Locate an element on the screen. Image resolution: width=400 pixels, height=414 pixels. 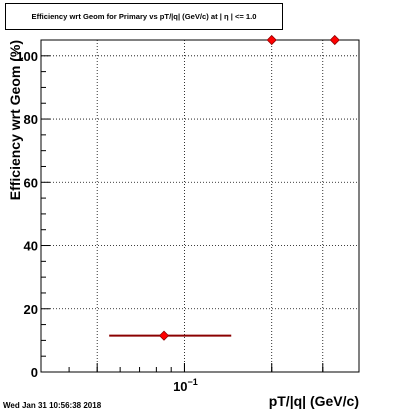
x-axis-label: pT/|q| (GeV/c) is located at coordinates (314, 401).